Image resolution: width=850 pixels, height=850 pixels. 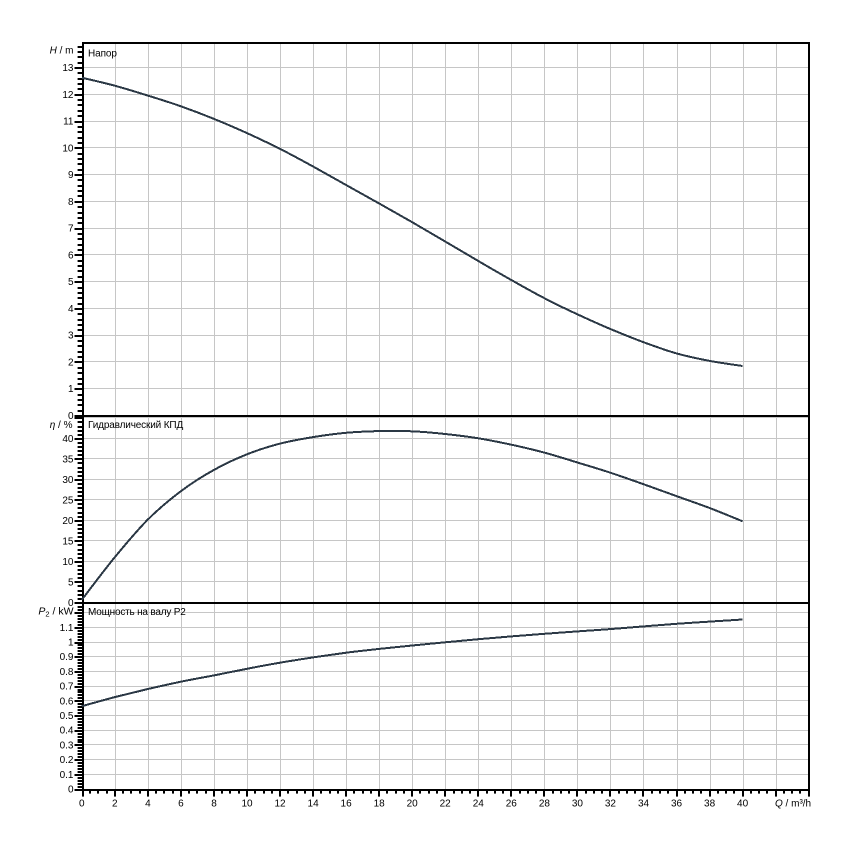 I want to click on svg-text: 28, so click(x=545, y=803).